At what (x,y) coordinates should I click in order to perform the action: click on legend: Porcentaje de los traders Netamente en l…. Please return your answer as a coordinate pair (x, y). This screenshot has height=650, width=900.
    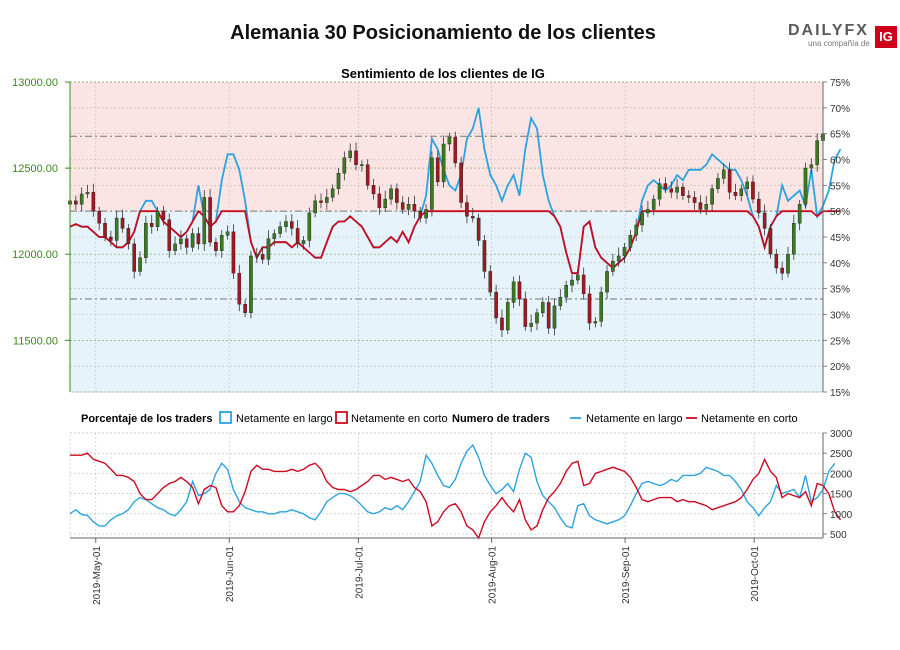
    Looking at the image, I should click on (439, 418).